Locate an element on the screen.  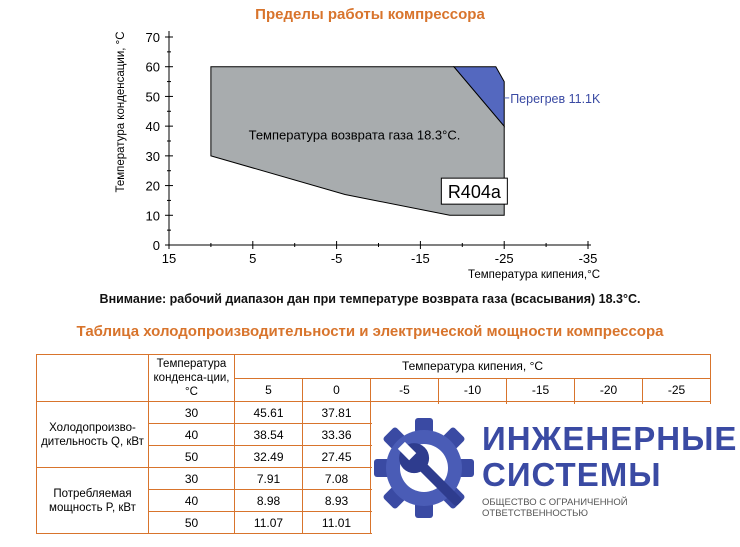
x-tick-label: -35 is located at coordinates (588, 258).